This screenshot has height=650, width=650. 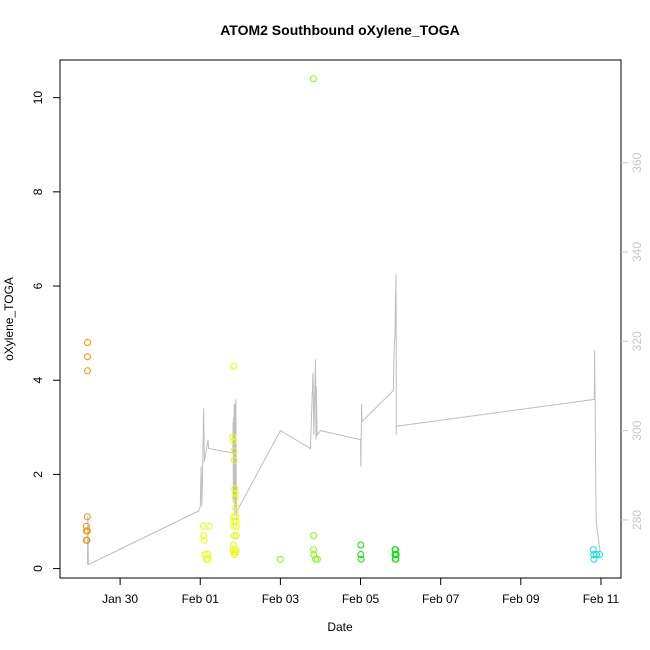 What do you see at coordinates (281, 599) in the screenshot?
I see `x-tick-label: Feb 03` at bounding box center [281, 599].